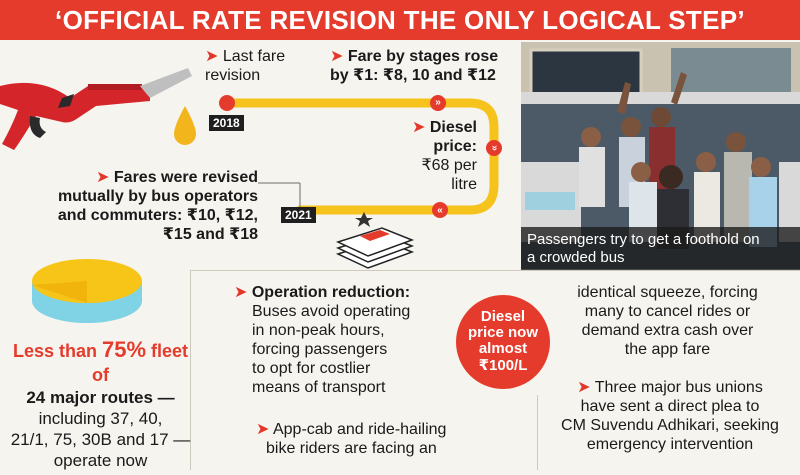 This screenshot has height=475, width=800. Describe the element at coordinates (319, 387) in the screenshot. I see `operation-line5: means of transport` at that location.